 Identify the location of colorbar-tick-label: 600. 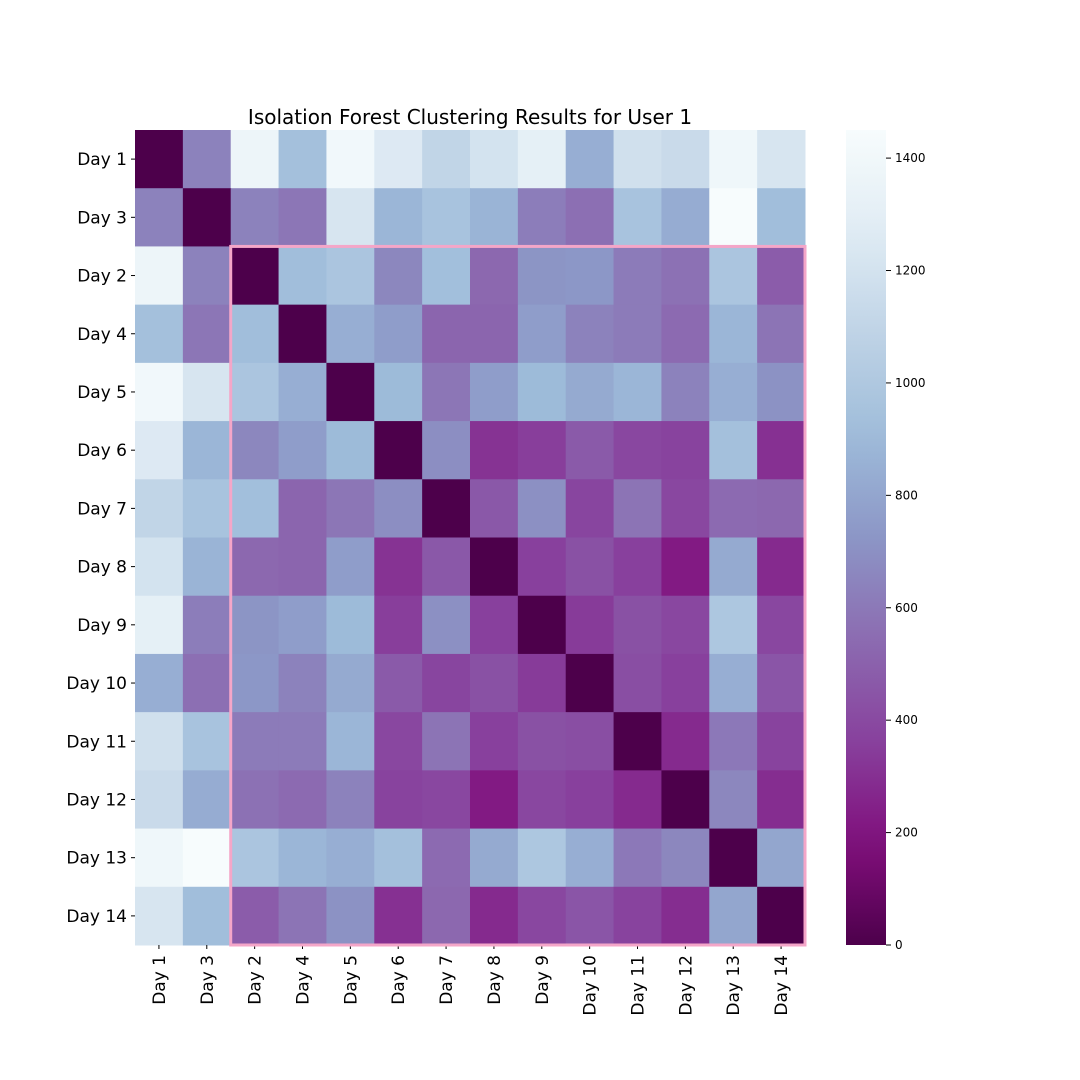
(906, 608).